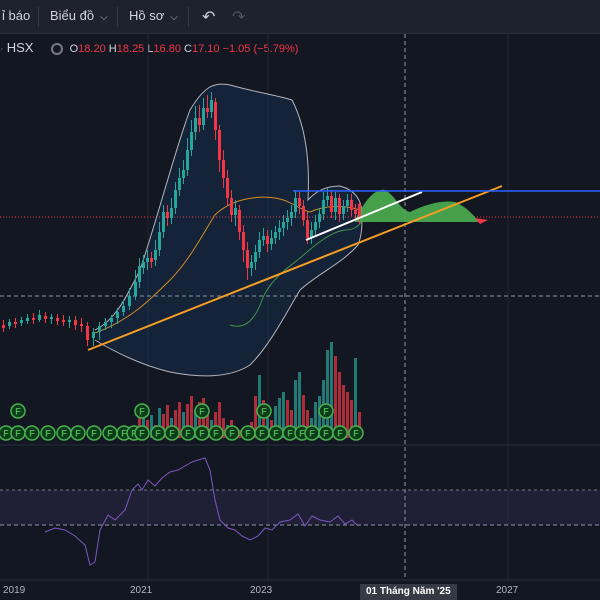 The height and width of the screenshot is (600, 600). Describe the element at coordinates (174, 17) in the screenshot. I see `chevron-down-icon: ⌵` at that location.